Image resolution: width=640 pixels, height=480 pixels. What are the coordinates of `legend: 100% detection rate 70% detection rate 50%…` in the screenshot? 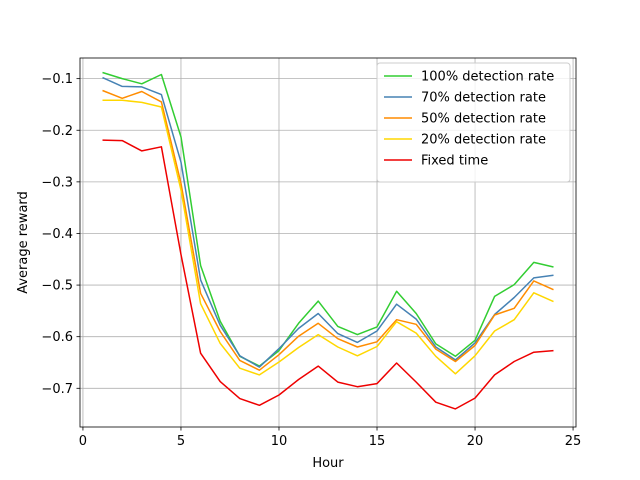 It's located at (473, 122).